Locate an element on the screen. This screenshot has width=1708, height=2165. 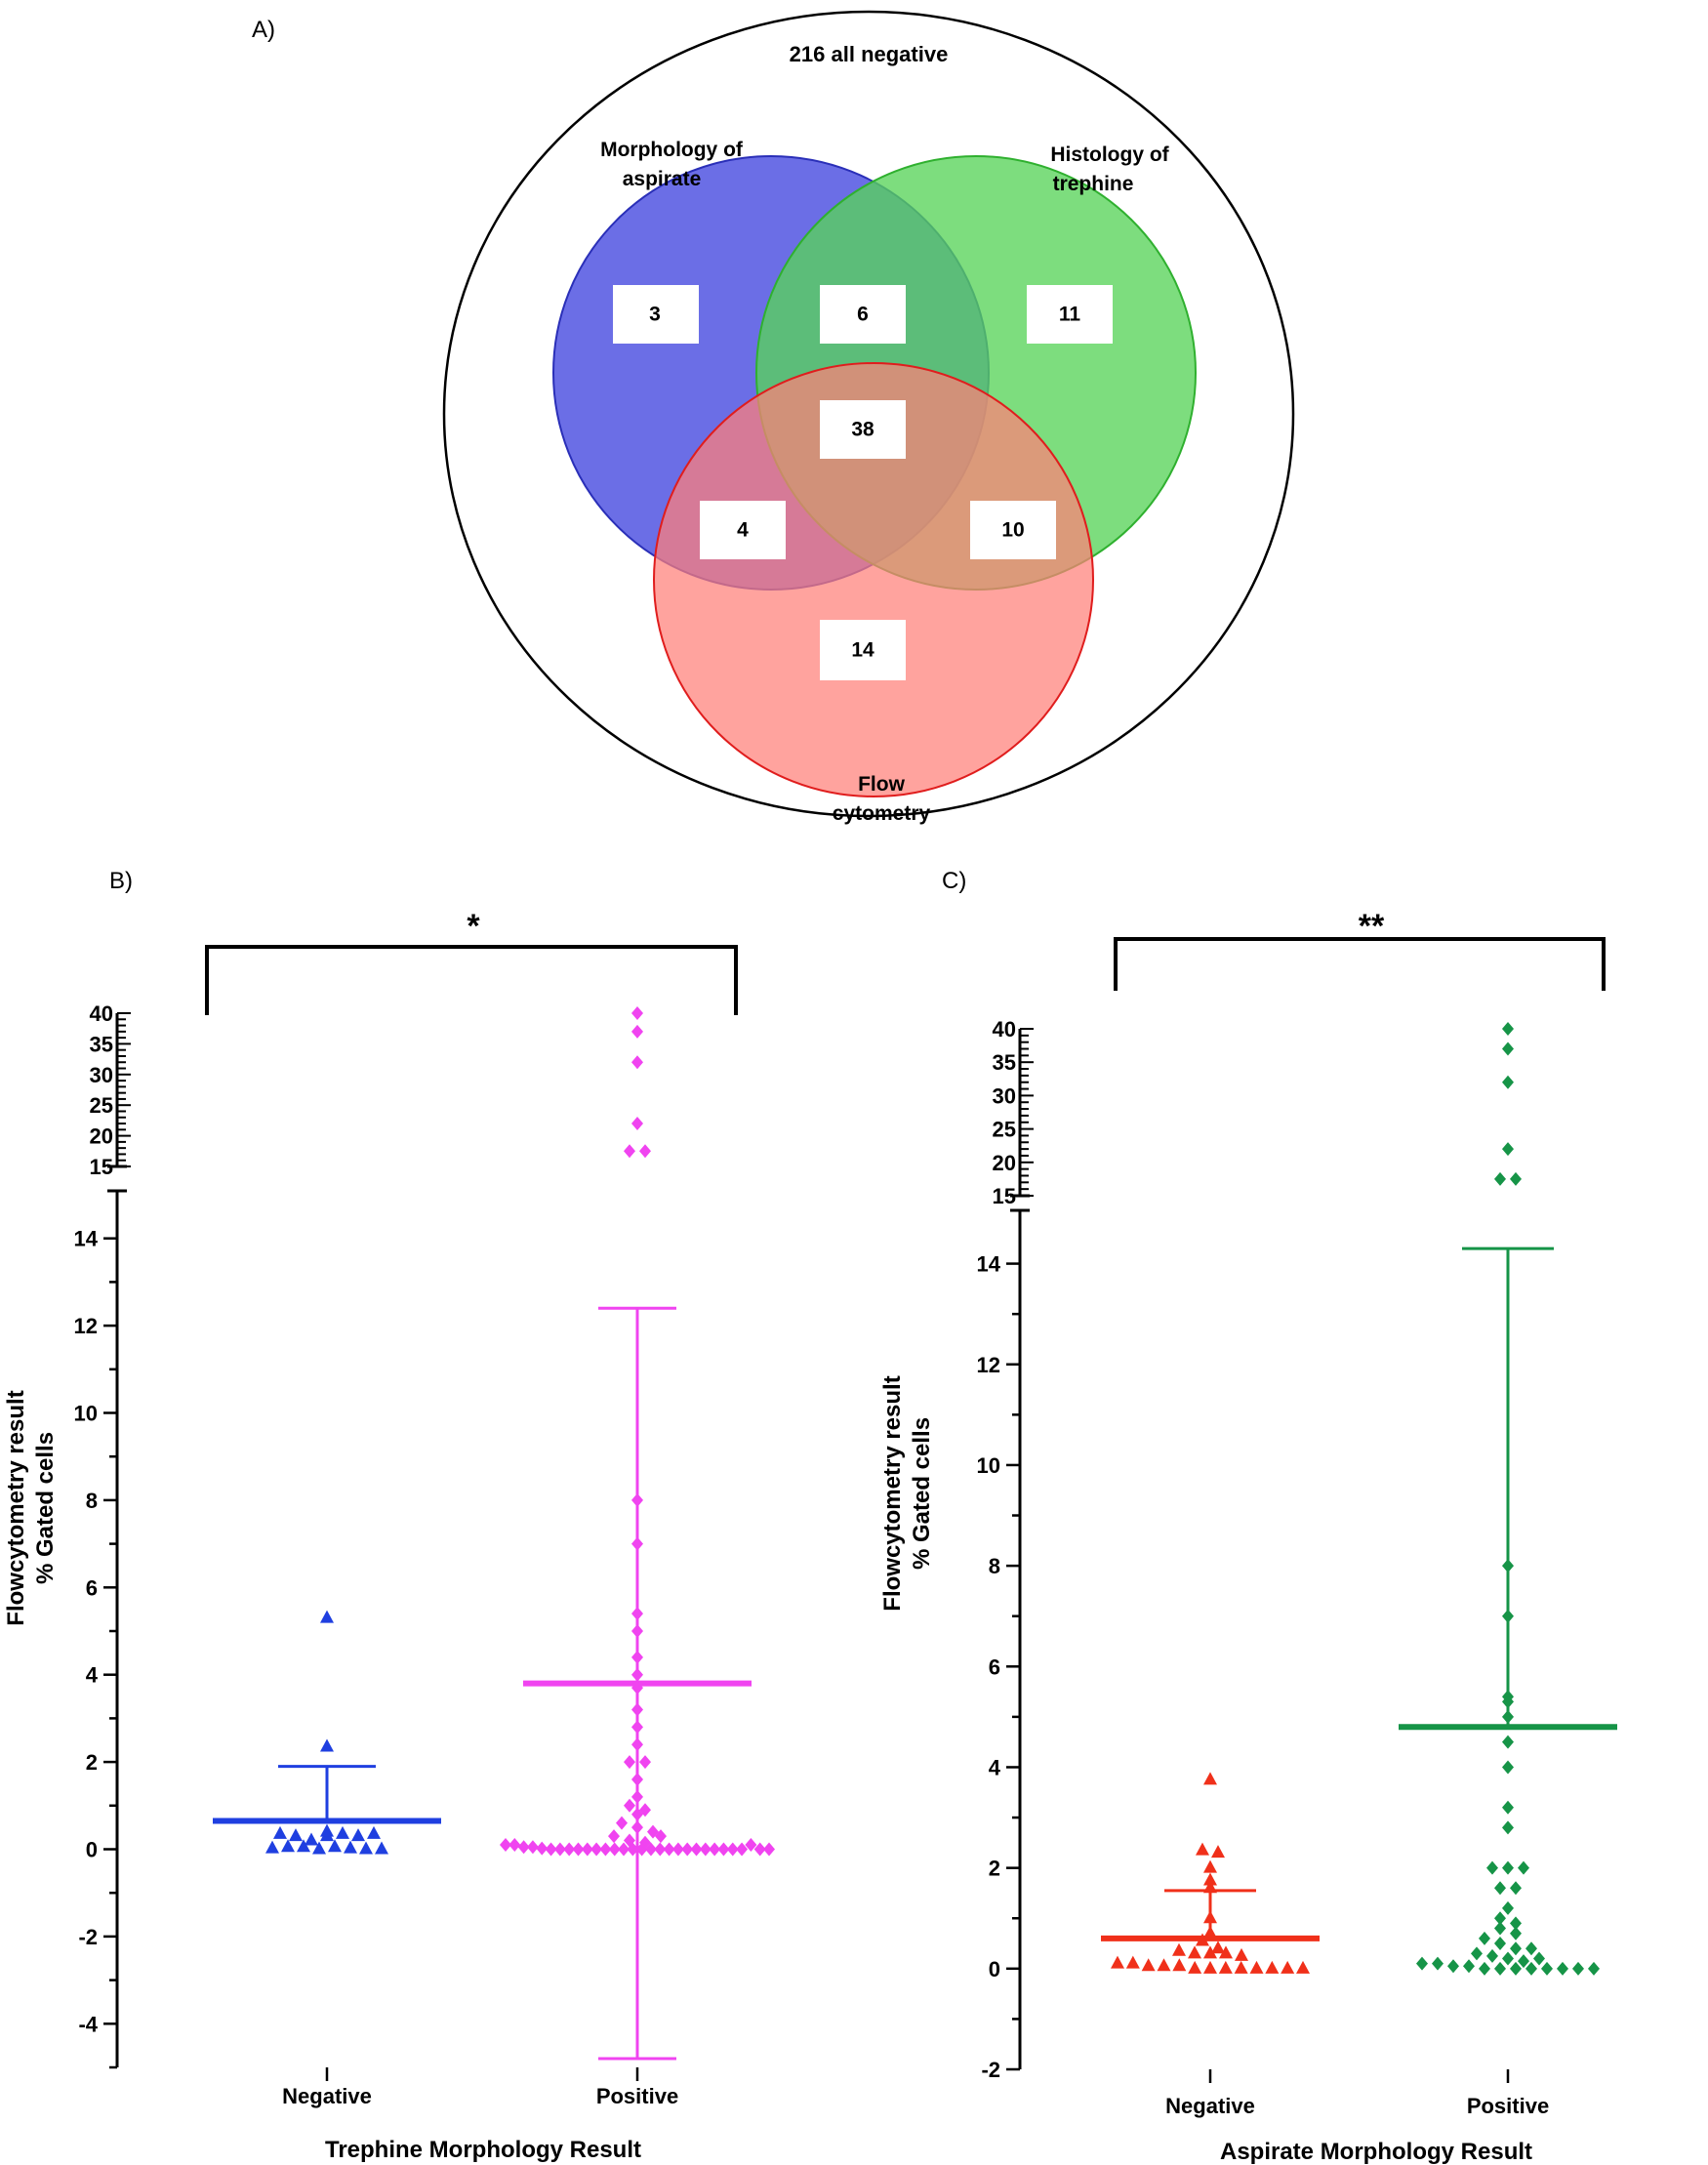
region-flow-only: 14 is located at coordinates (863, 650).